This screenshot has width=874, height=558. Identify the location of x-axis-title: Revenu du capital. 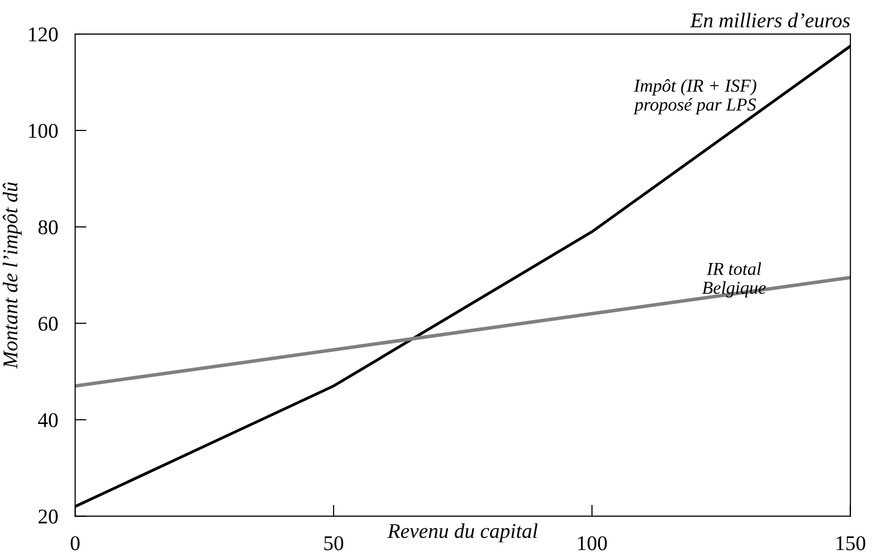
(462, 532).